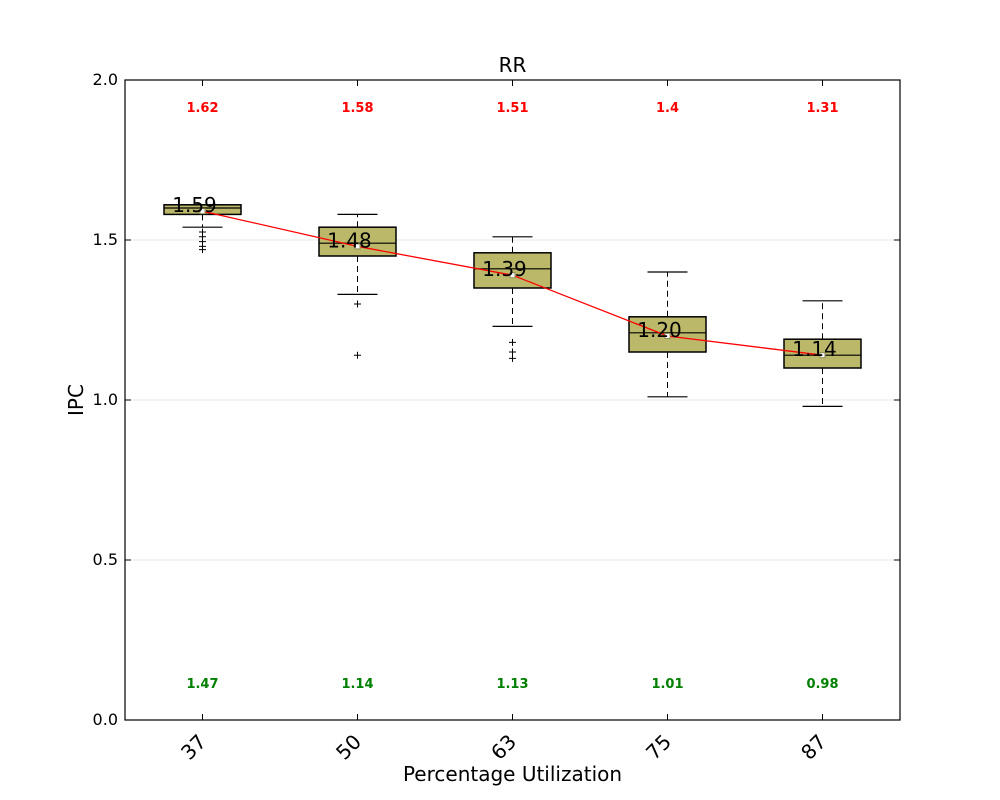 The width and height of the screenshot is (1000, 800). What do you see at coordinates (512, 684) in the screenshot?
I see `min-value-label: 1.13` at bounding box center [512, 684].